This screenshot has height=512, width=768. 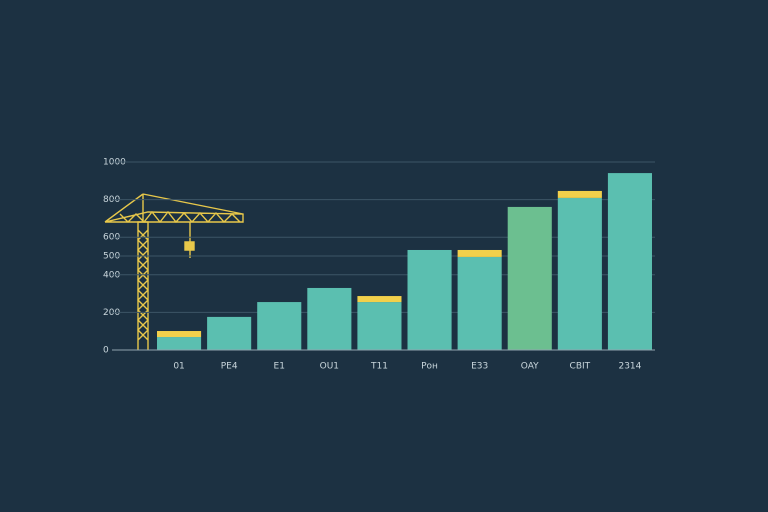 I want to click on x-tick-label: Pон, so click(x=429, y=367).